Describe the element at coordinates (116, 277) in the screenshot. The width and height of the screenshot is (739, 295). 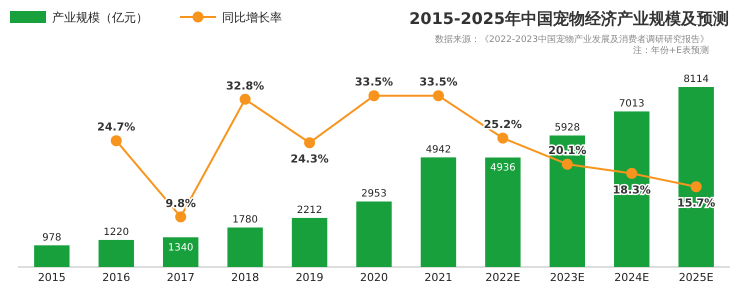
I see `x-tick-label: 2016` at that location.